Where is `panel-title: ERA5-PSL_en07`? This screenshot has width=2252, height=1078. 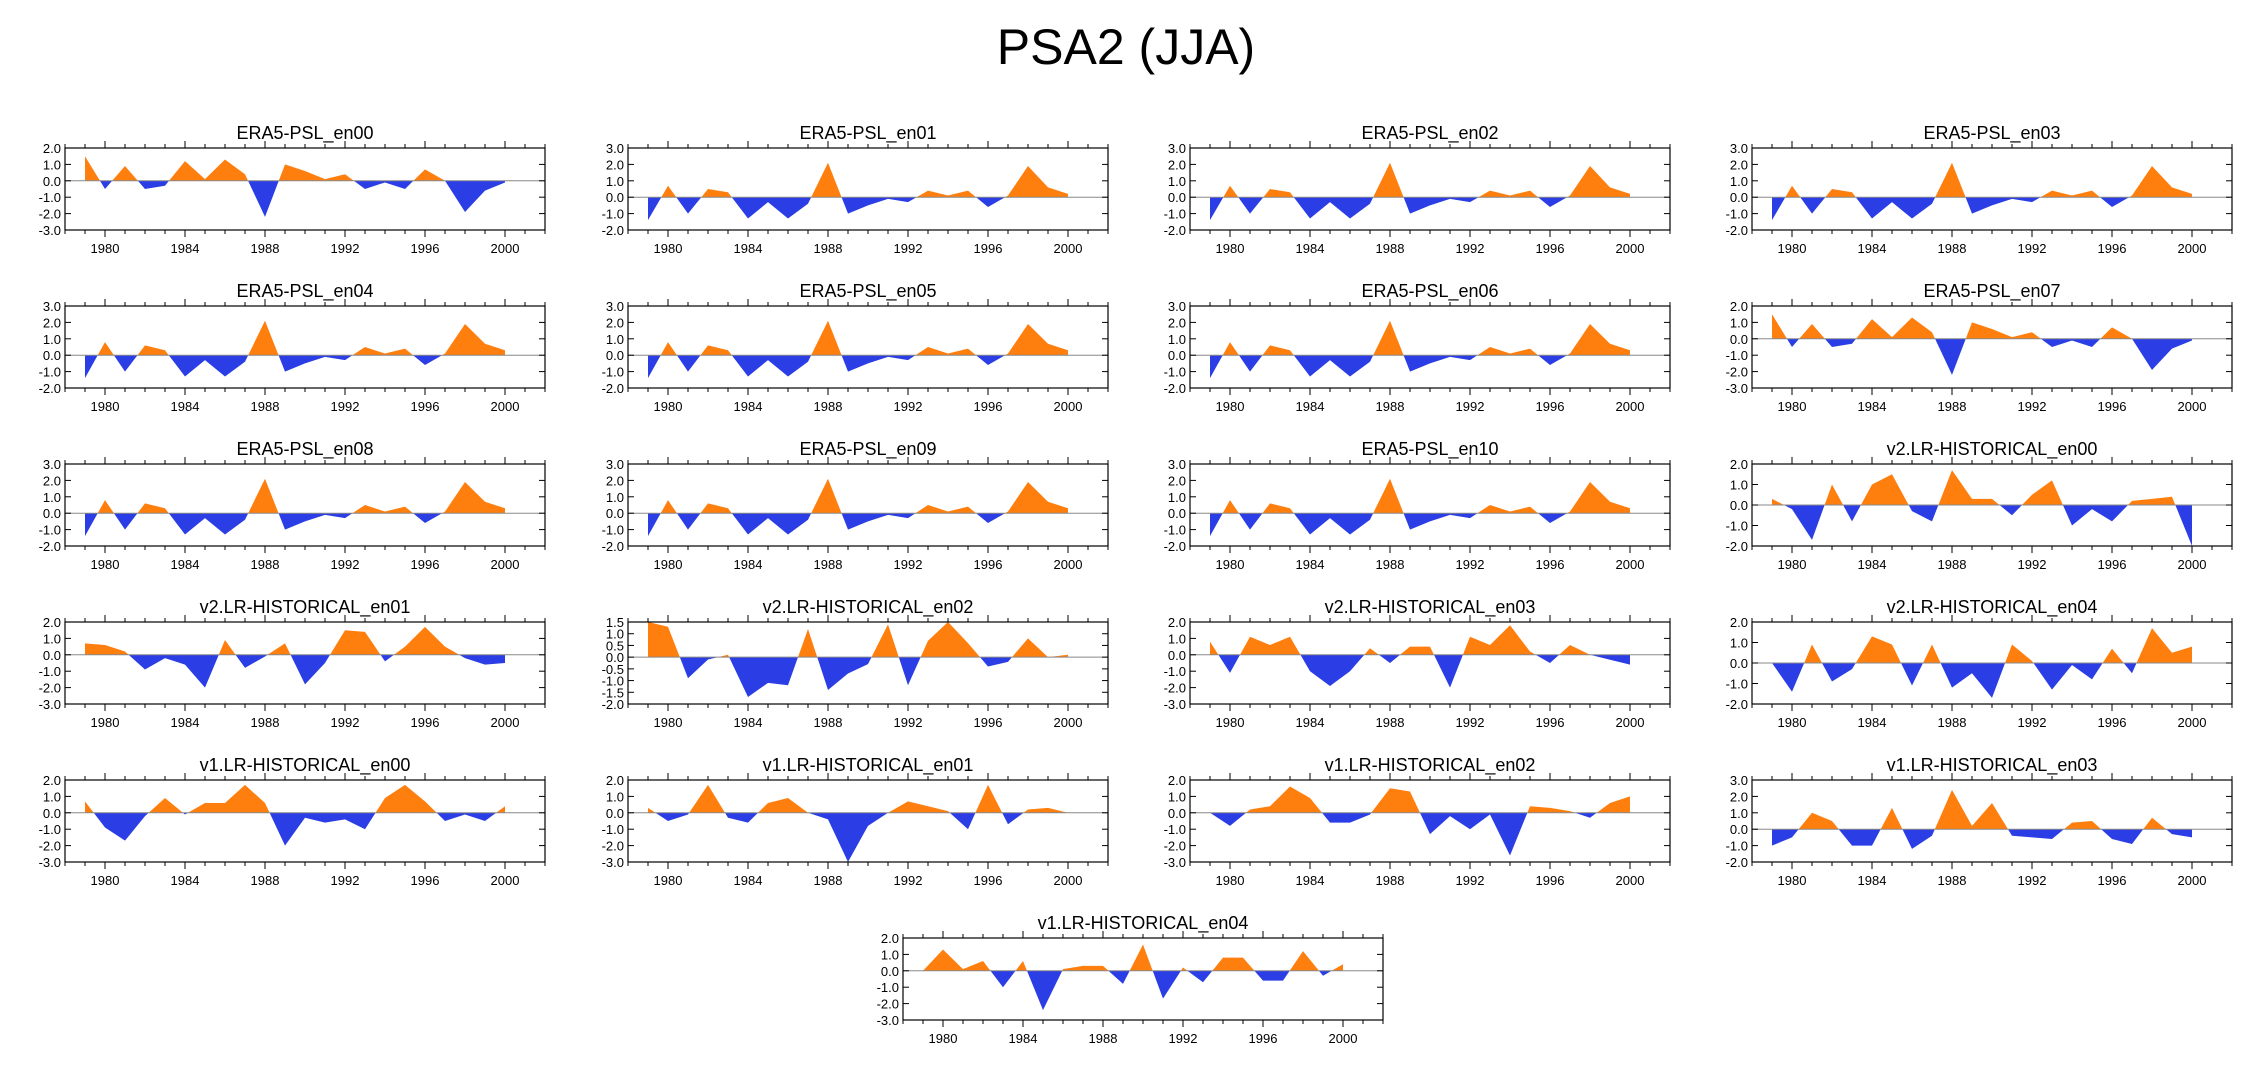 panel-title: ERA5-PSL_en07 is located at coordinates (1991, 291).